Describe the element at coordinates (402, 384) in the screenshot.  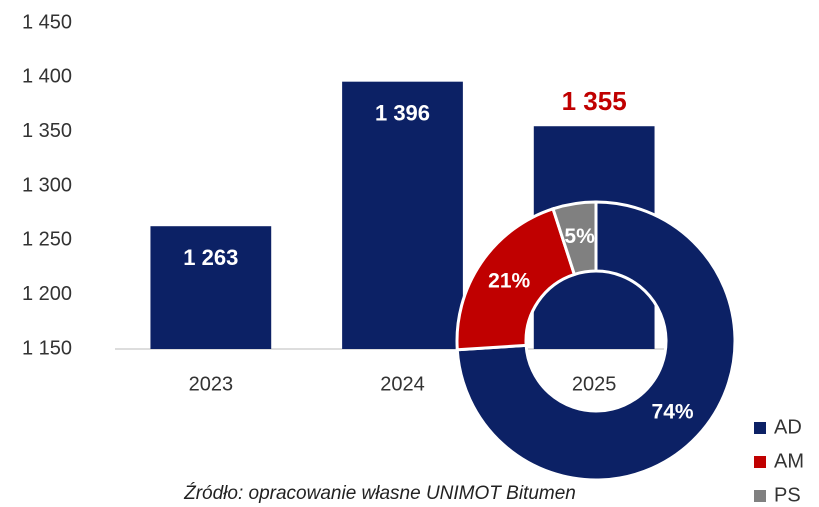
I see `x-tick-label: 2024` at that location.